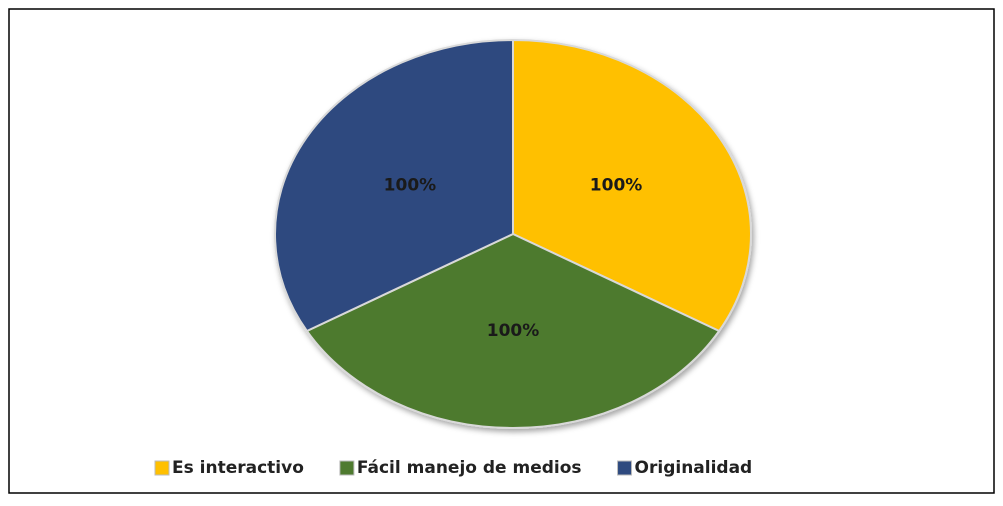  Describe the element at coordinates (238, 468) in the screenshot. I see `legend-label: Es interactivo` at that location.